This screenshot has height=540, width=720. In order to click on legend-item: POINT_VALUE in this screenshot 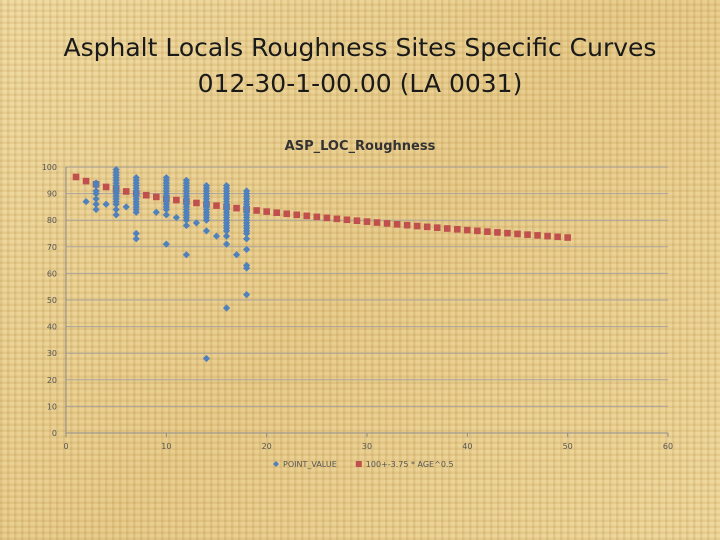, I will do `click(305, 464)`.